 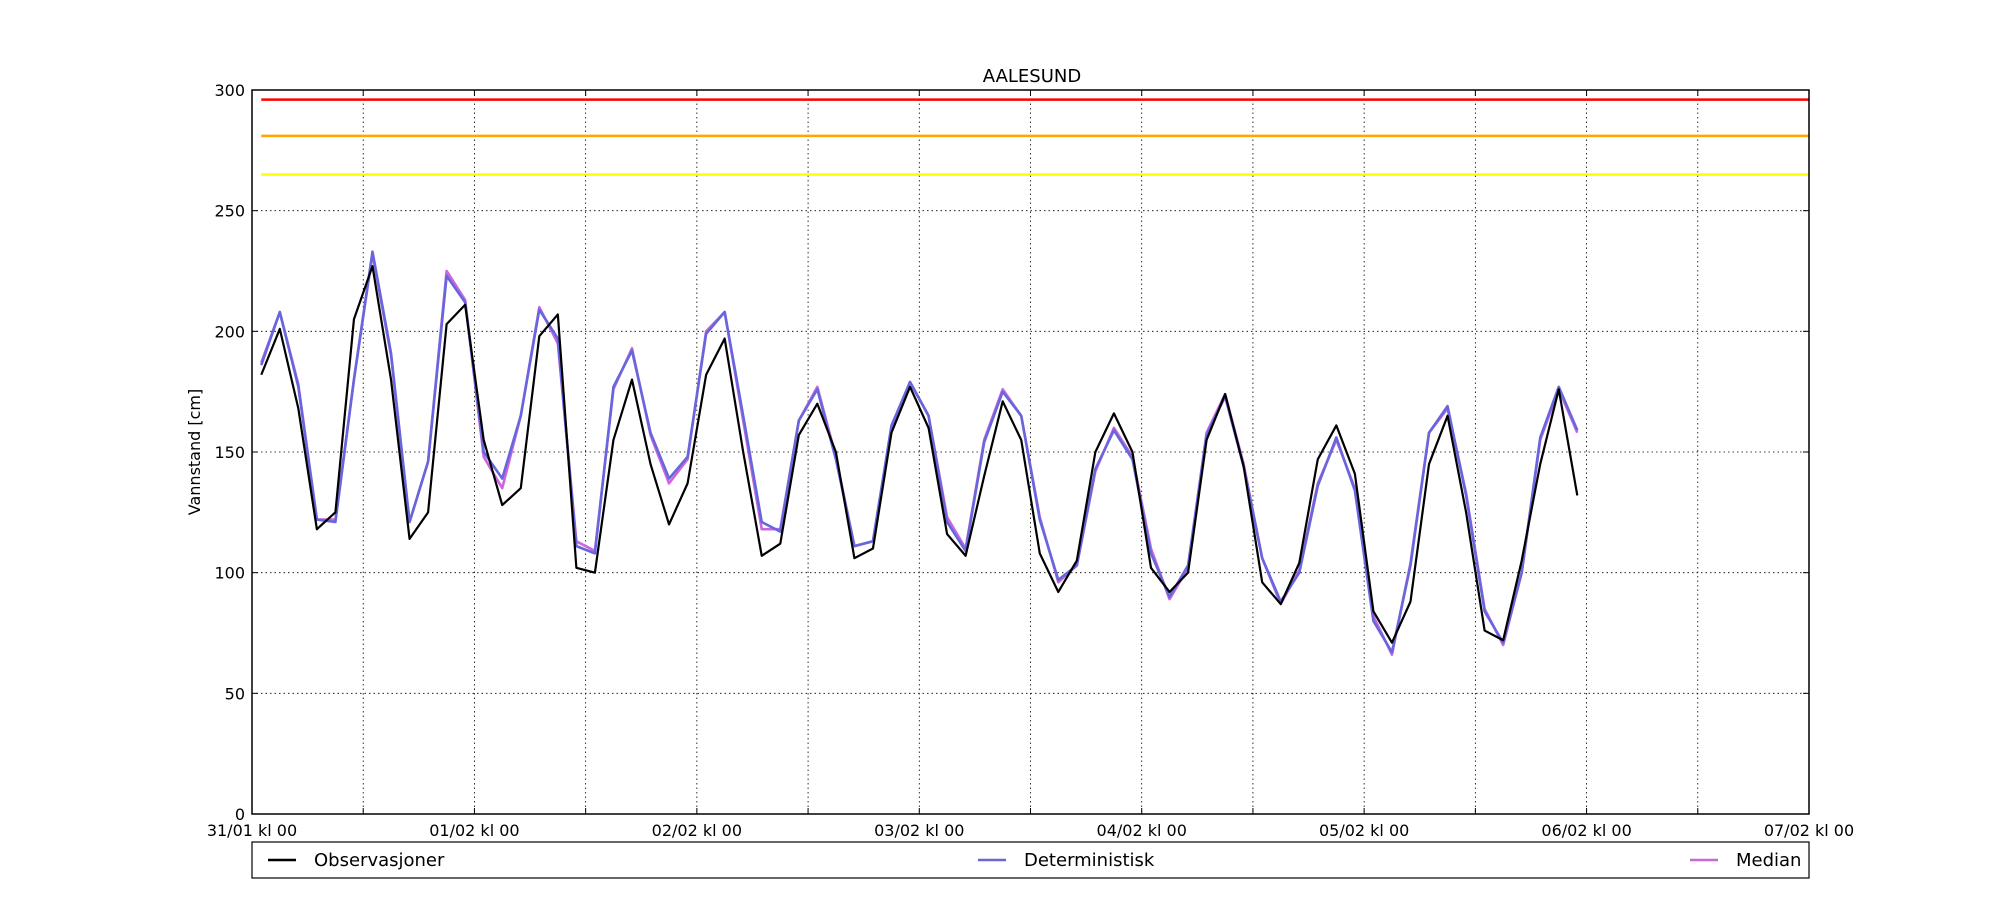 What do you see at coordinates (919, 830) in the screenshot?
I see `x-tick-label: 03/02 kl 00` at bounding box center [919, 830].